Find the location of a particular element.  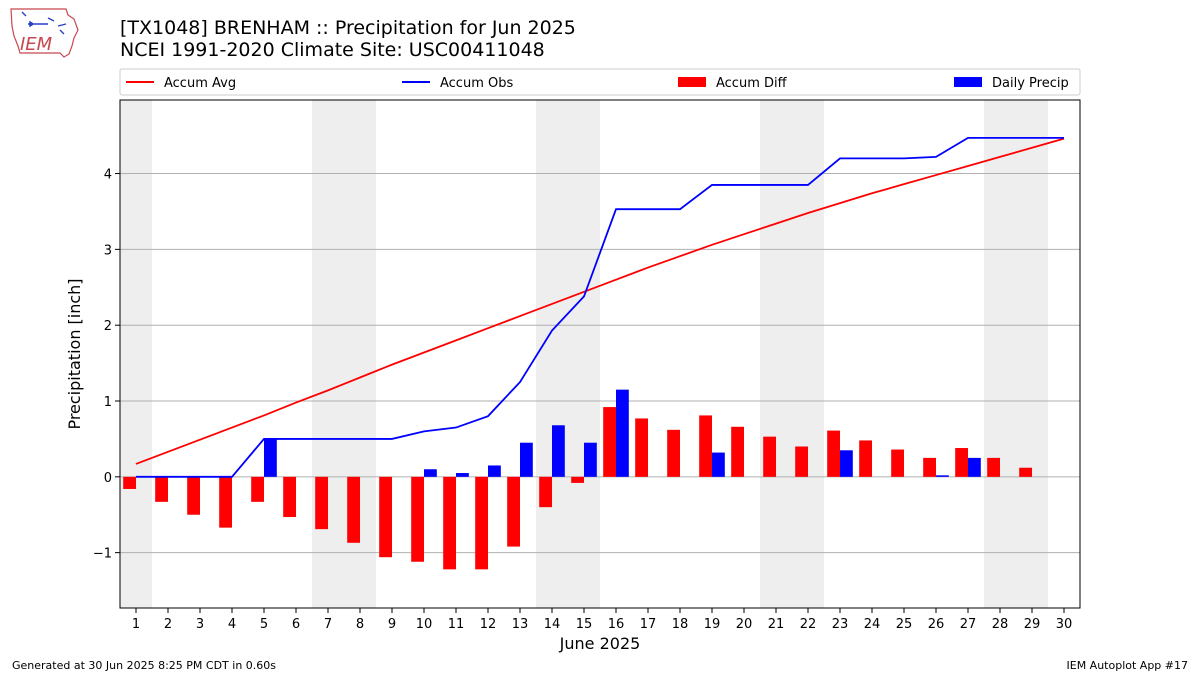

x-tick-label: 16 is located at coordinates (616, 624).